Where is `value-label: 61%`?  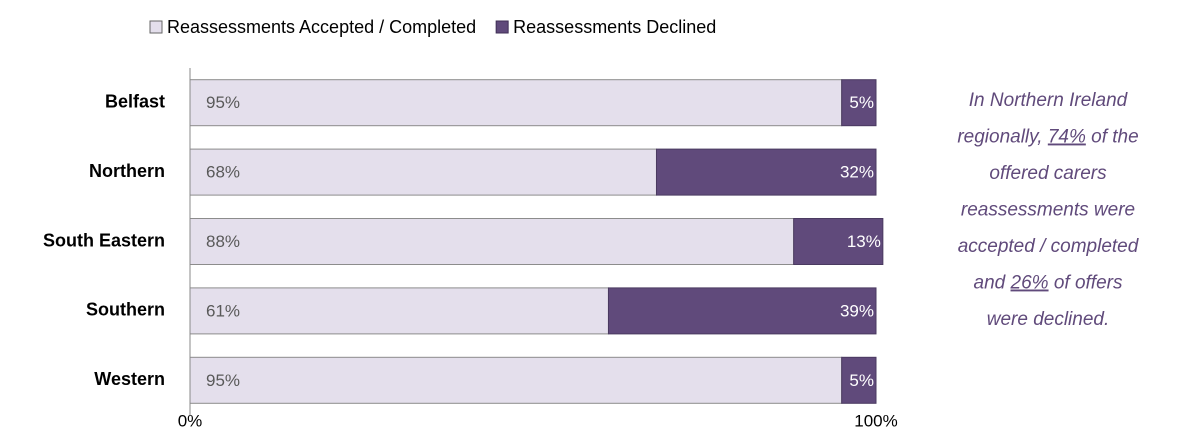
value-label: 61% is located at coordinates (223, 310).